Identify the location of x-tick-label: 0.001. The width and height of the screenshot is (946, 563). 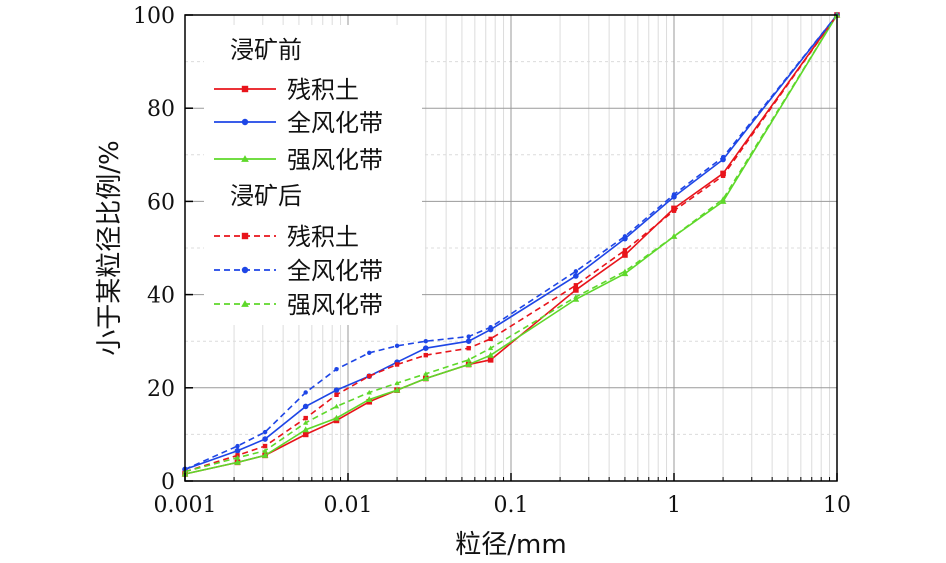
(185, 505).